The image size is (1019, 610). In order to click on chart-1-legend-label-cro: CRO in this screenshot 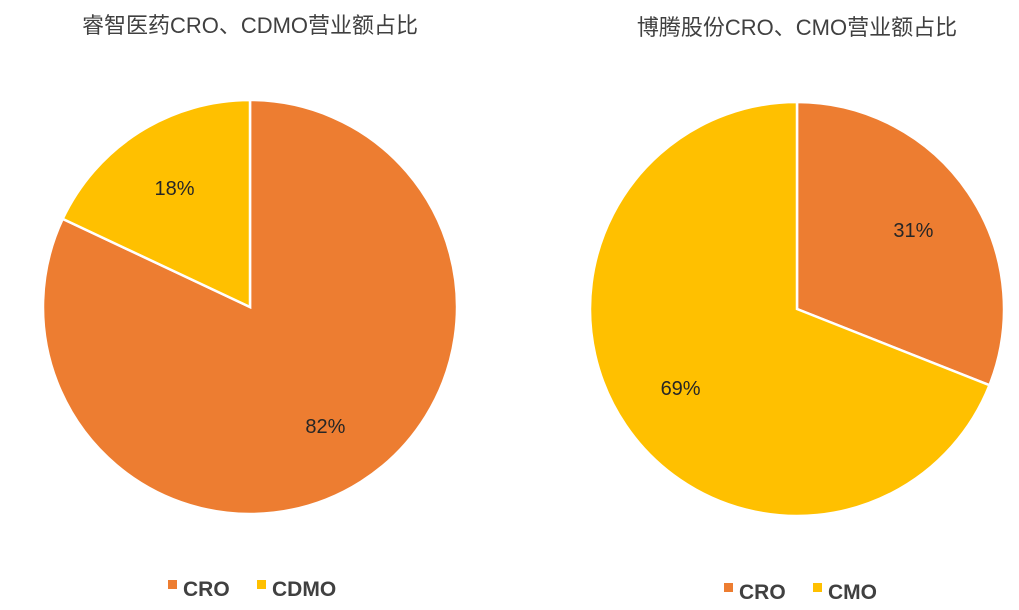, I will do `click(206, 589)`.